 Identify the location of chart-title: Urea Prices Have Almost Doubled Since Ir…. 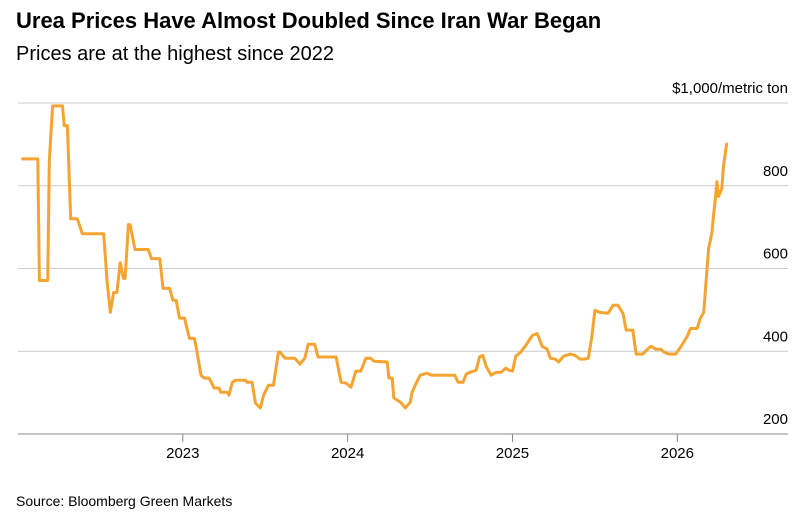
(308, 20).